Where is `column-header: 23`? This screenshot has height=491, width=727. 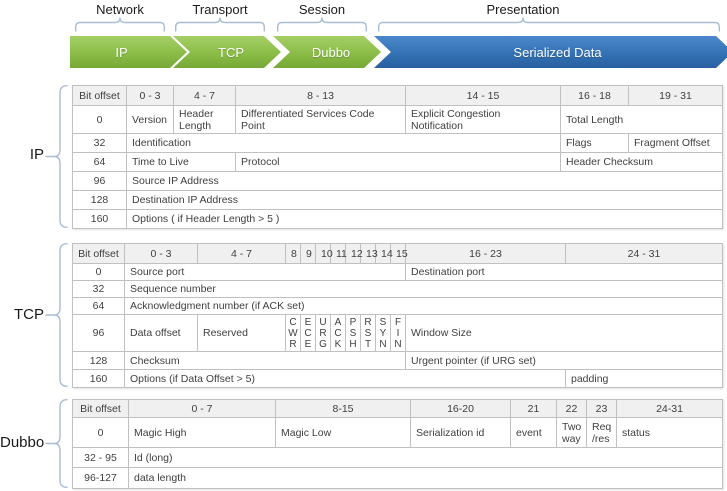 column-header: 23 is located at coordinates (601, 408).